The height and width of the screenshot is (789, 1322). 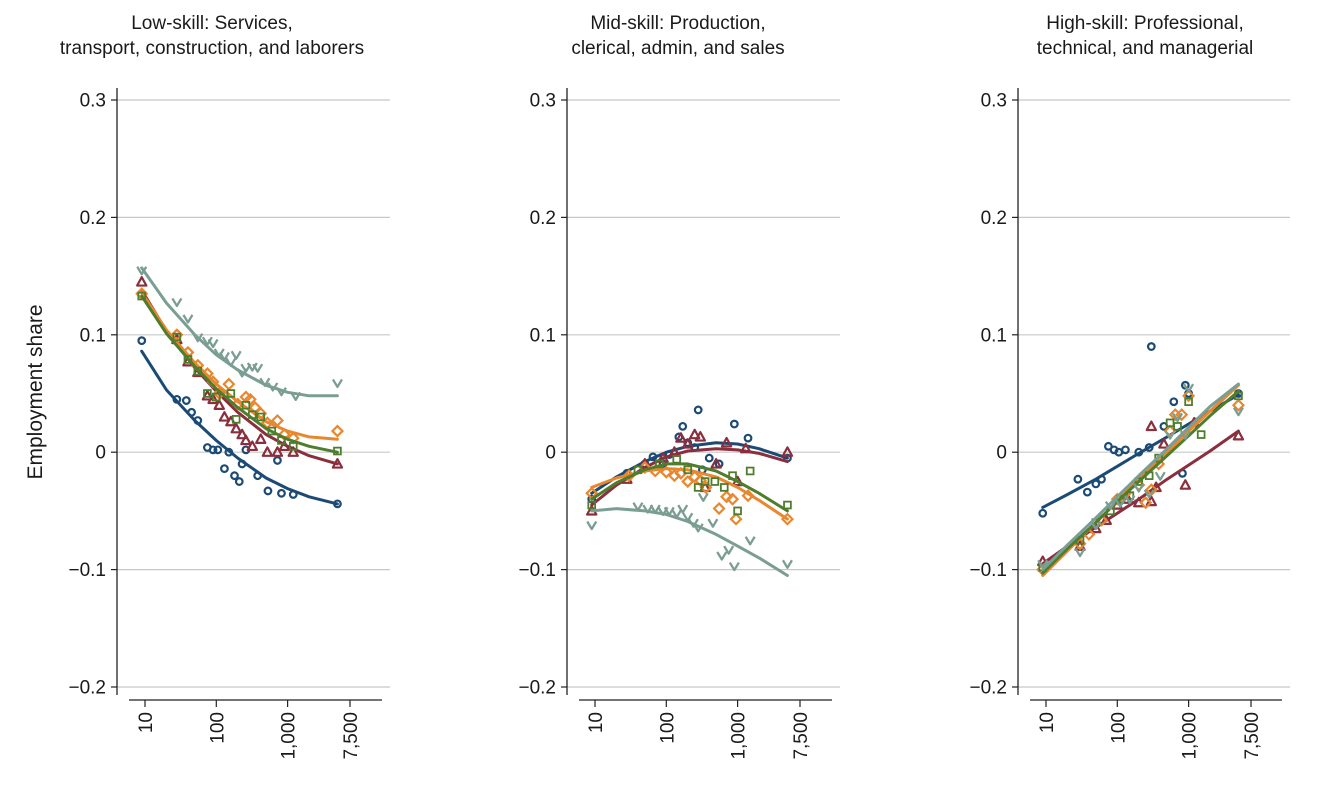 I want to click on panel-title-line: clerical, admin, and sales, so click(x=677, y=48).